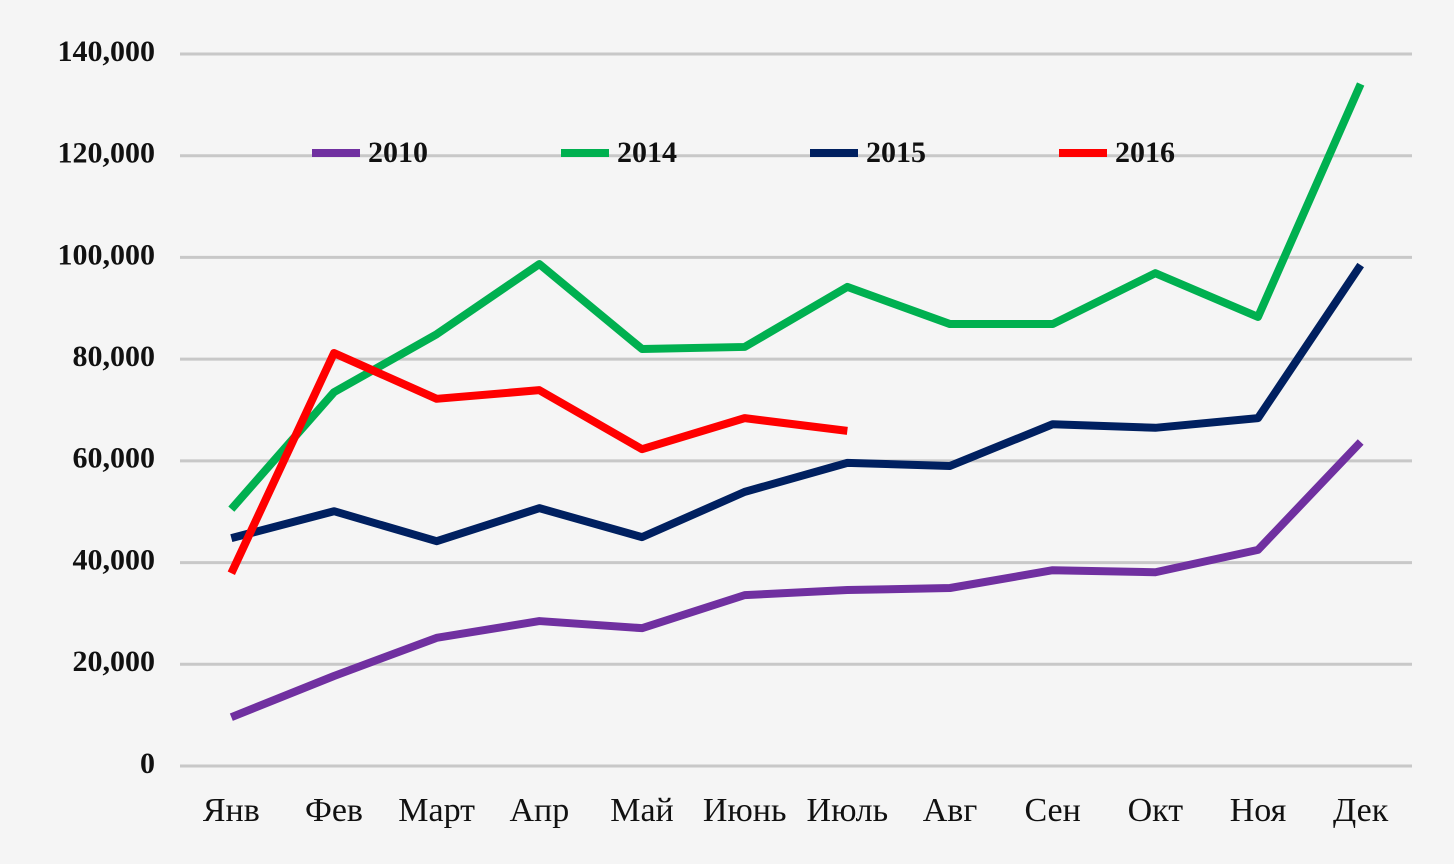  I want to click on x-tick-label: Июль, so click(848, 810).